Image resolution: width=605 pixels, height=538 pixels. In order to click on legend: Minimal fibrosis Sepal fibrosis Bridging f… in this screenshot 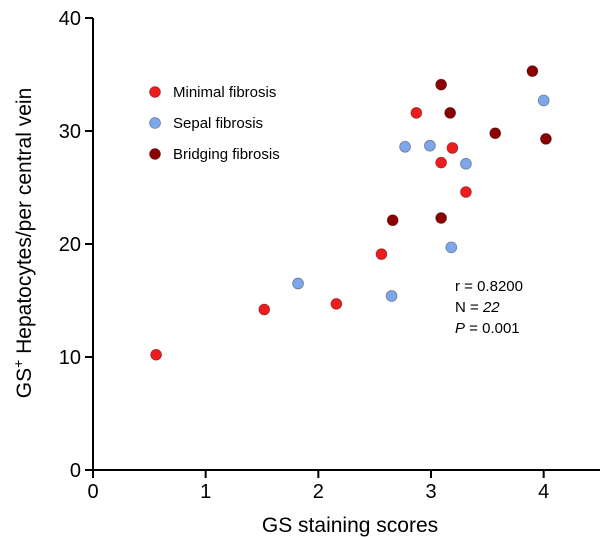, I will do `click(214, 123)`.